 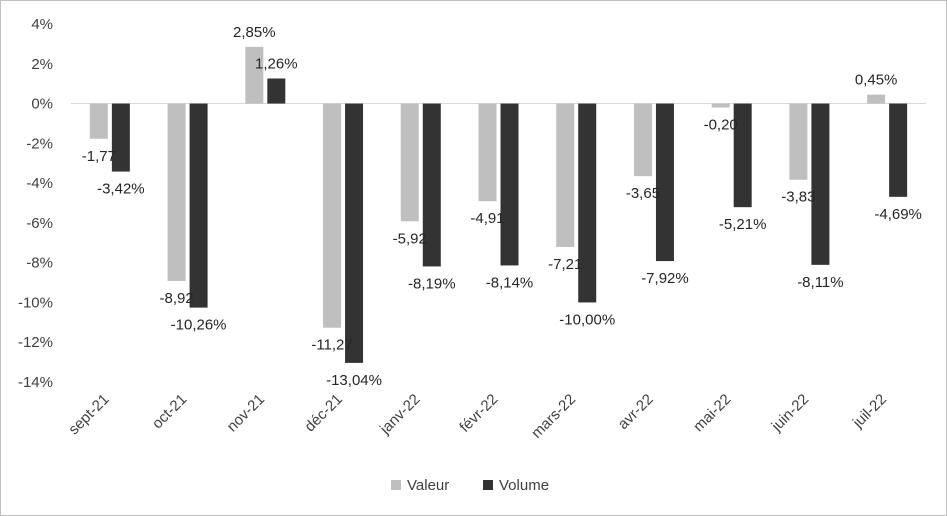 I want to click on data-label-volume: 1,26%, so click(x=276, y=63).